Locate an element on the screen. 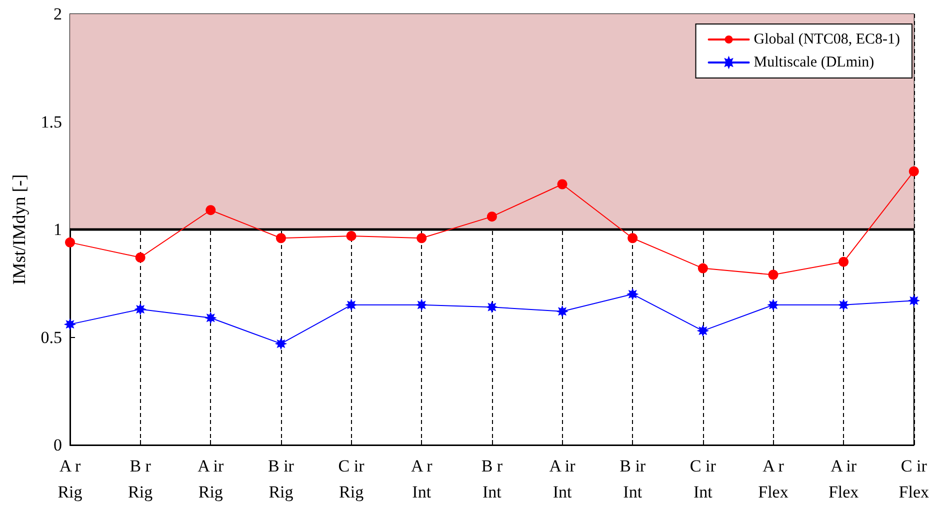 The height and width of the screenshot is (507, 932). y-tick-label: 0 is located at coordinates (58, 445).